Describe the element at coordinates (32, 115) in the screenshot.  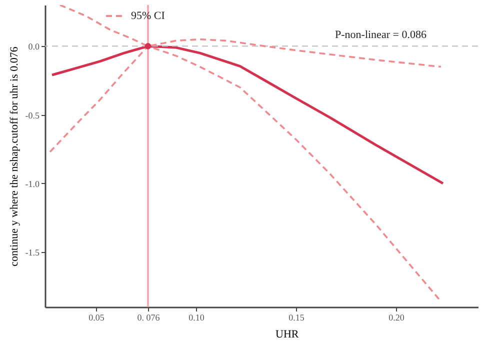
I see `y-tick-label: -0.5` at that location.